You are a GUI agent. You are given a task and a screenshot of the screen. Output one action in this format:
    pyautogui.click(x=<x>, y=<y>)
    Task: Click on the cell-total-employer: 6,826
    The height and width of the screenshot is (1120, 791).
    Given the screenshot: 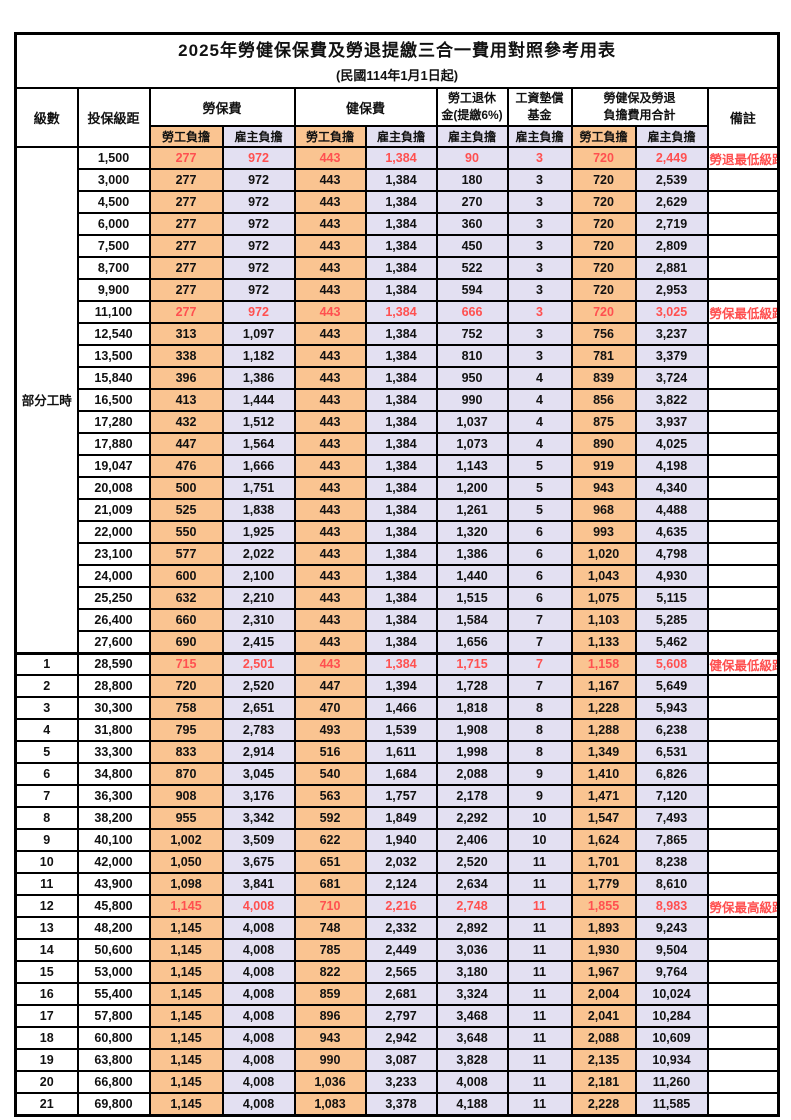 What is the action you would take?
    pyautogui.click(x=671, y=774)
    